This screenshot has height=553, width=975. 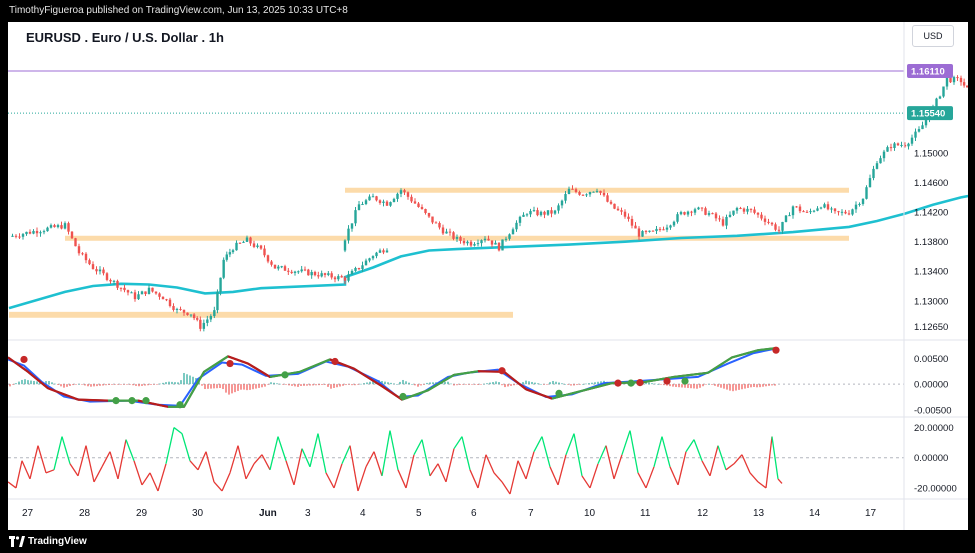 What do you see at coordinates (933, 36) in the screenshot?
I see `currency-button: USD` at bounding box center [933, 36].